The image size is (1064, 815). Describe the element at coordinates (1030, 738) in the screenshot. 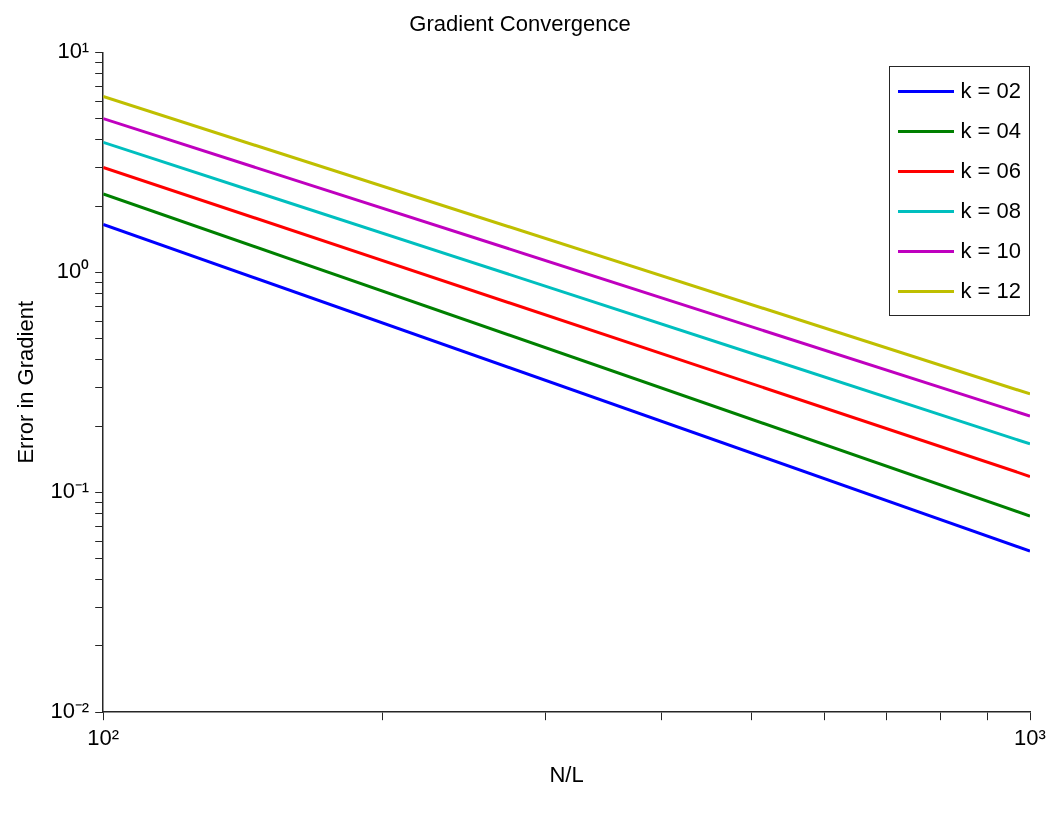

I see `x-tick-label: 10³` at that location.